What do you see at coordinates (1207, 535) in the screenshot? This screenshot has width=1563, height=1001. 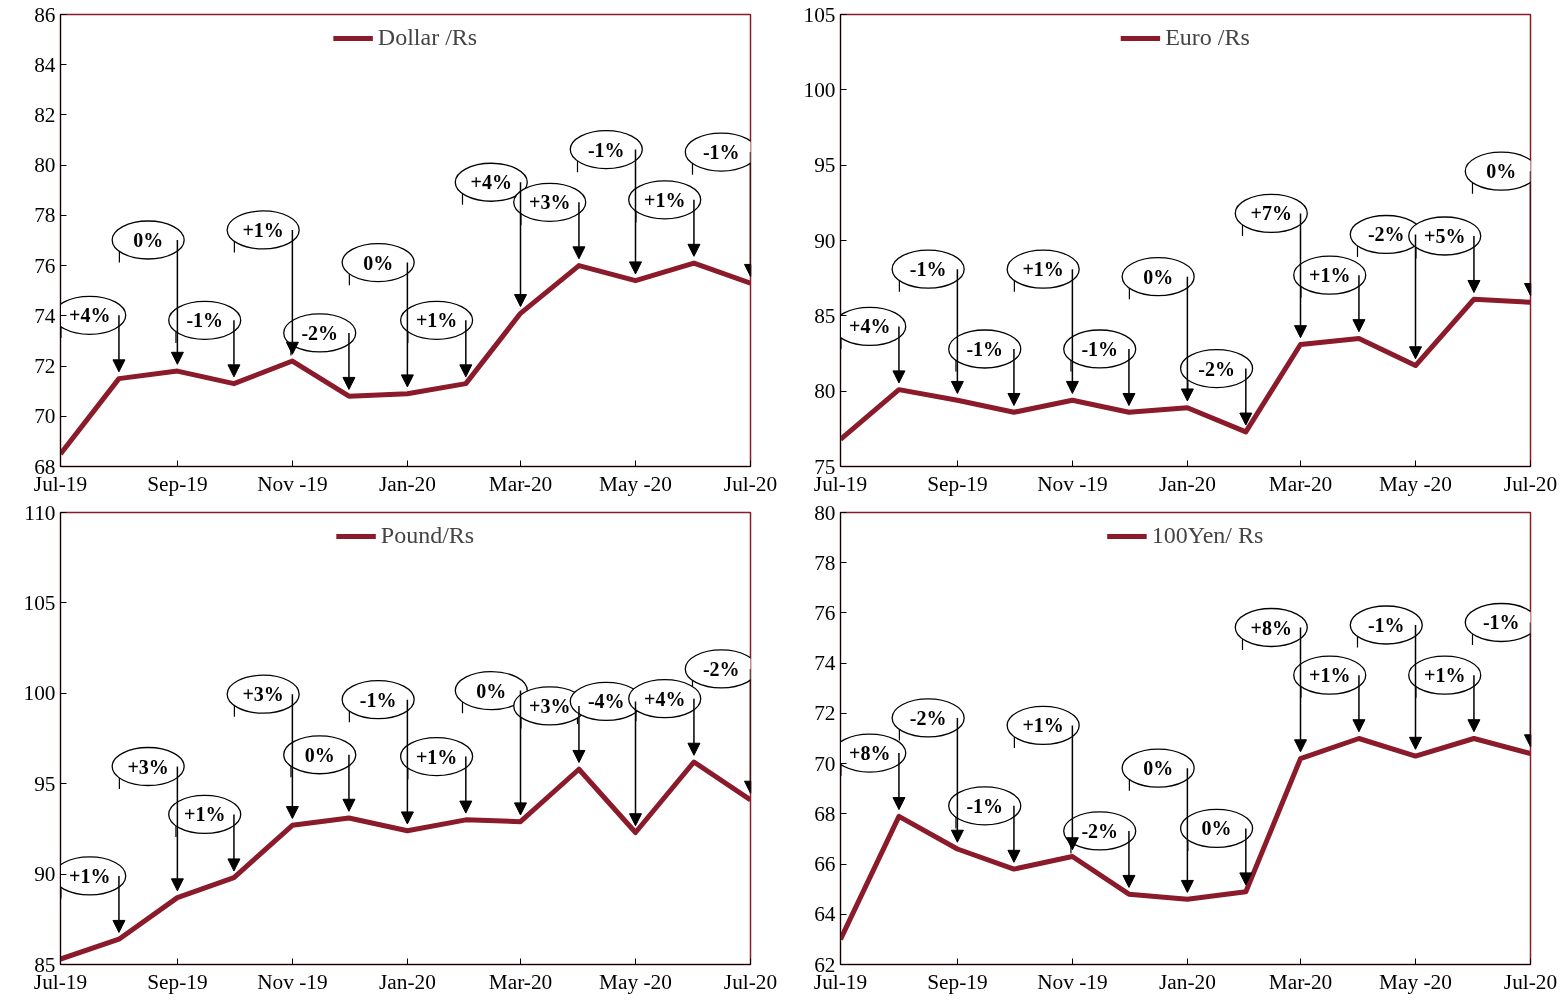 I see `legend-label: 100Yen/ Rs` at bounding box center [1207, 535].